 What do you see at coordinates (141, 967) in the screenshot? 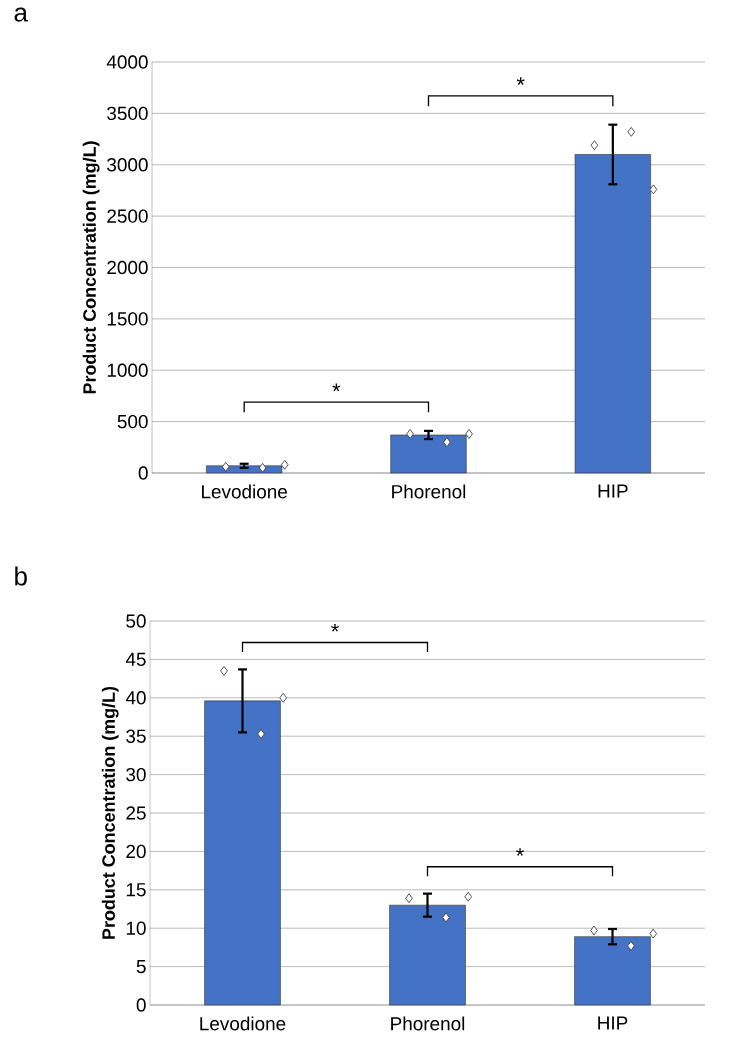
I see `y-tick-label: 5` at bounding box center [141, 967].